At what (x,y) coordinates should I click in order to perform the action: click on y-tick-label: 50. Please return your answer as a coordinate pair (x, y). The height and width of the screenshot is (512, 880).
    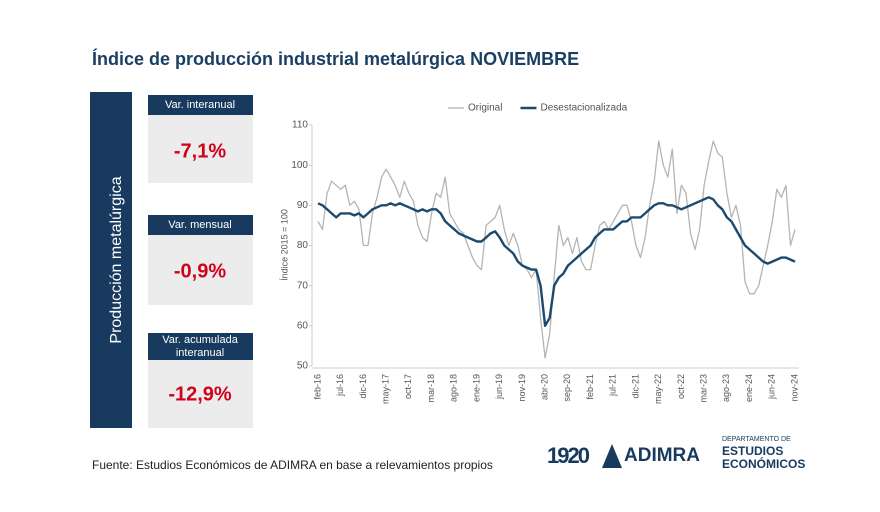
    Looking at the image, I should click on (303, 366).